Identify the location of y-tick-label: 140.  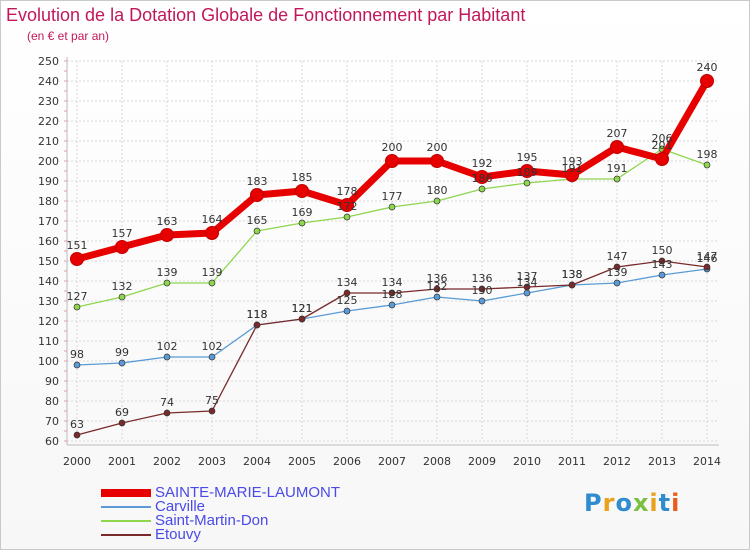
(48, 281).